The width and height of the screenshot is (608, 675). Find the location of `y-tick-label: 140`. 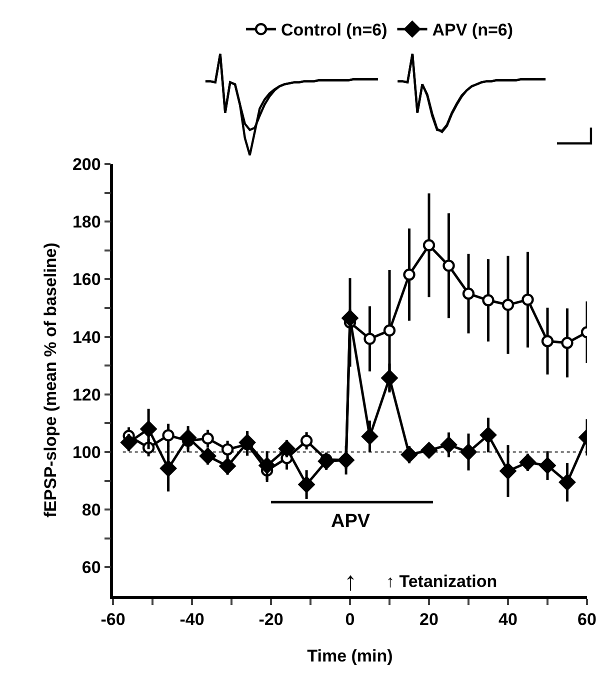

y-tick-label: 140 is located at coordinates (86, 337).